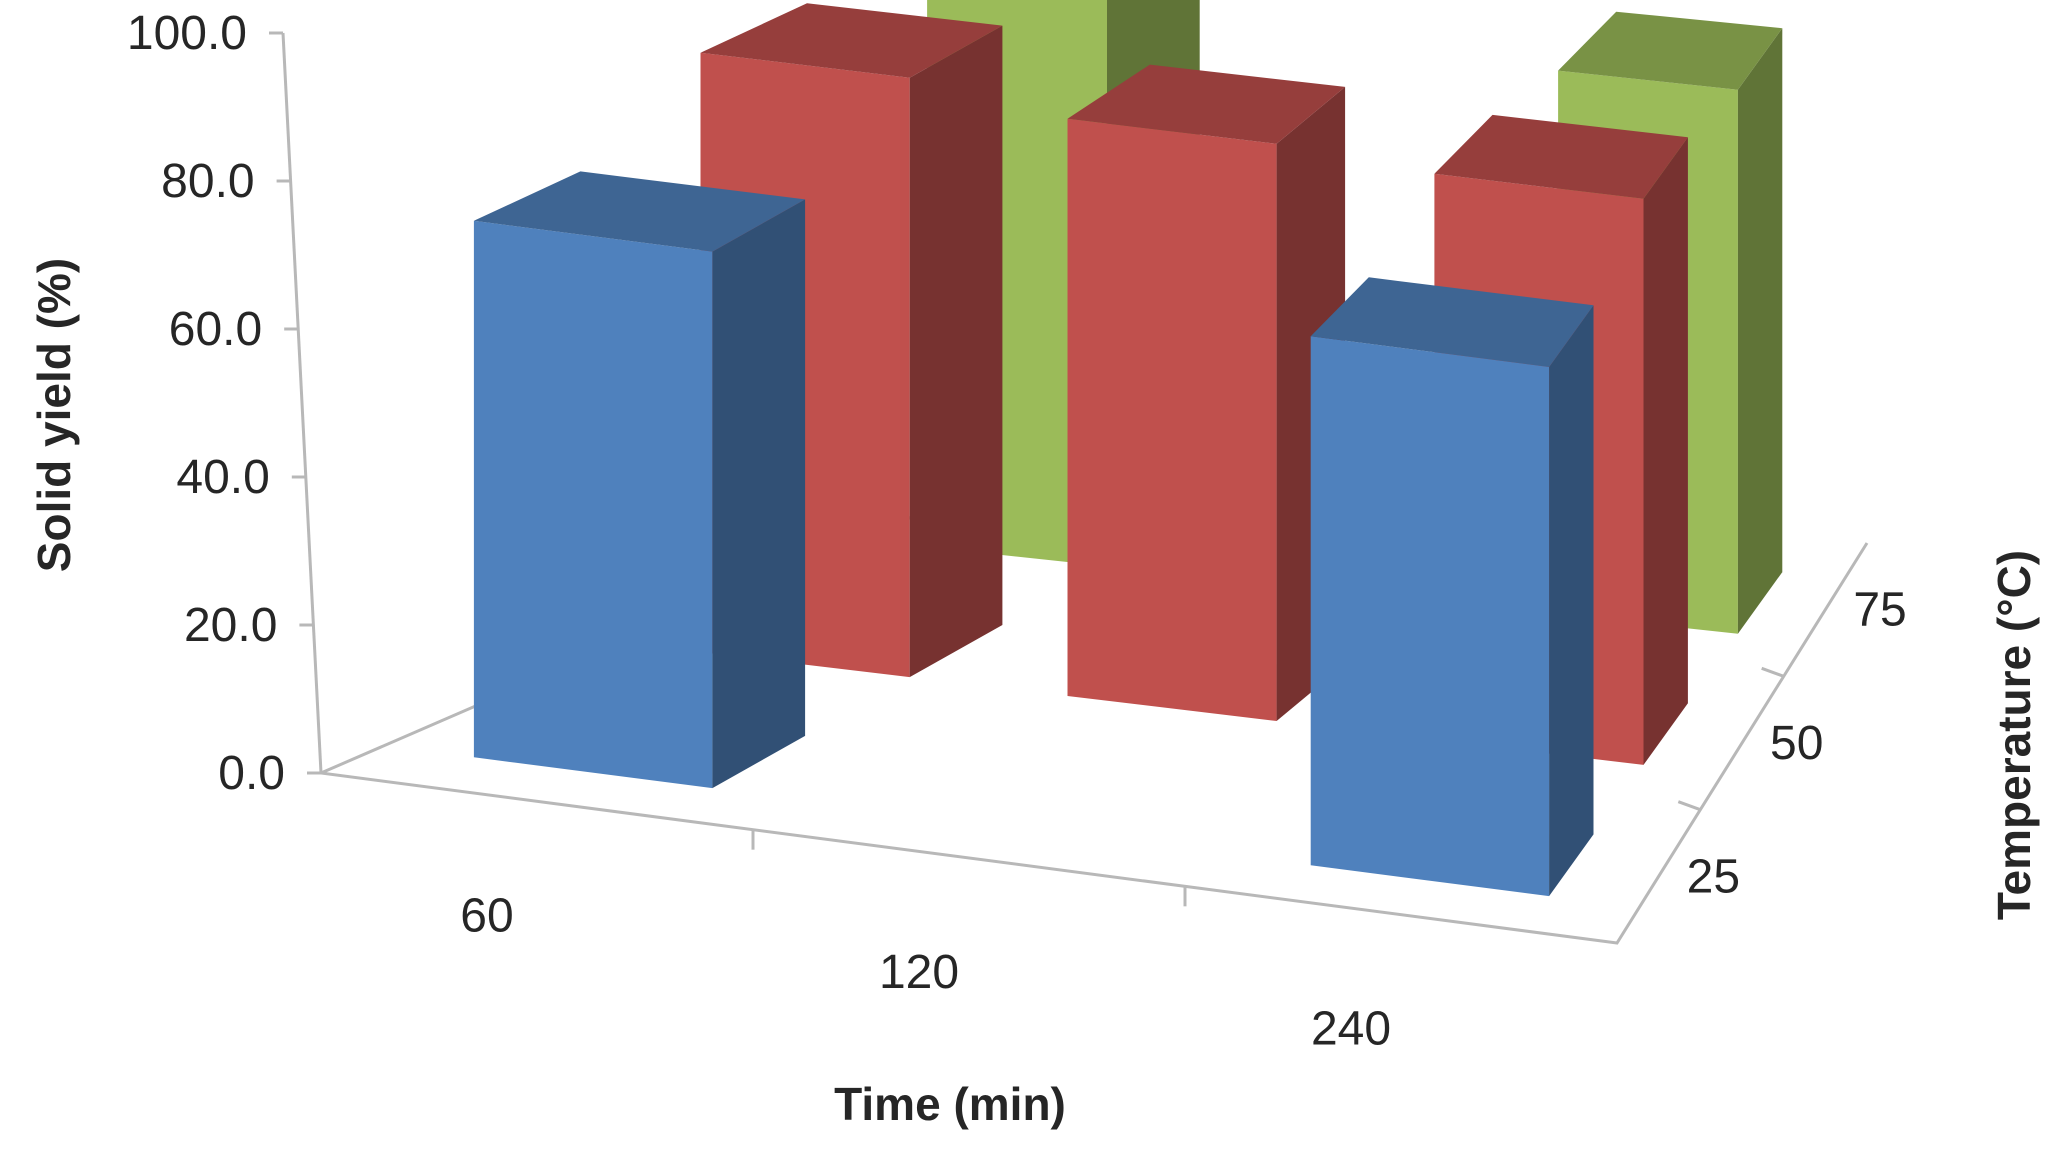  What do you see at coordinates (486, 915) in the screenshot?
I see `x-tick-label: 60` at bounding box center [486, 915].